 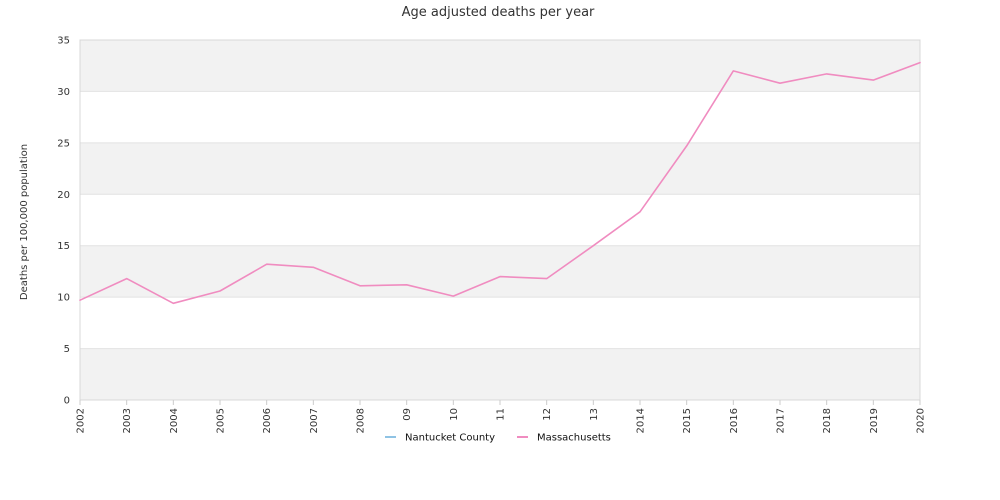 What do you see at coordinates (63, 298) in the screenshot?
I see `y-tick-label: 10` at bounding box center [63, 298].